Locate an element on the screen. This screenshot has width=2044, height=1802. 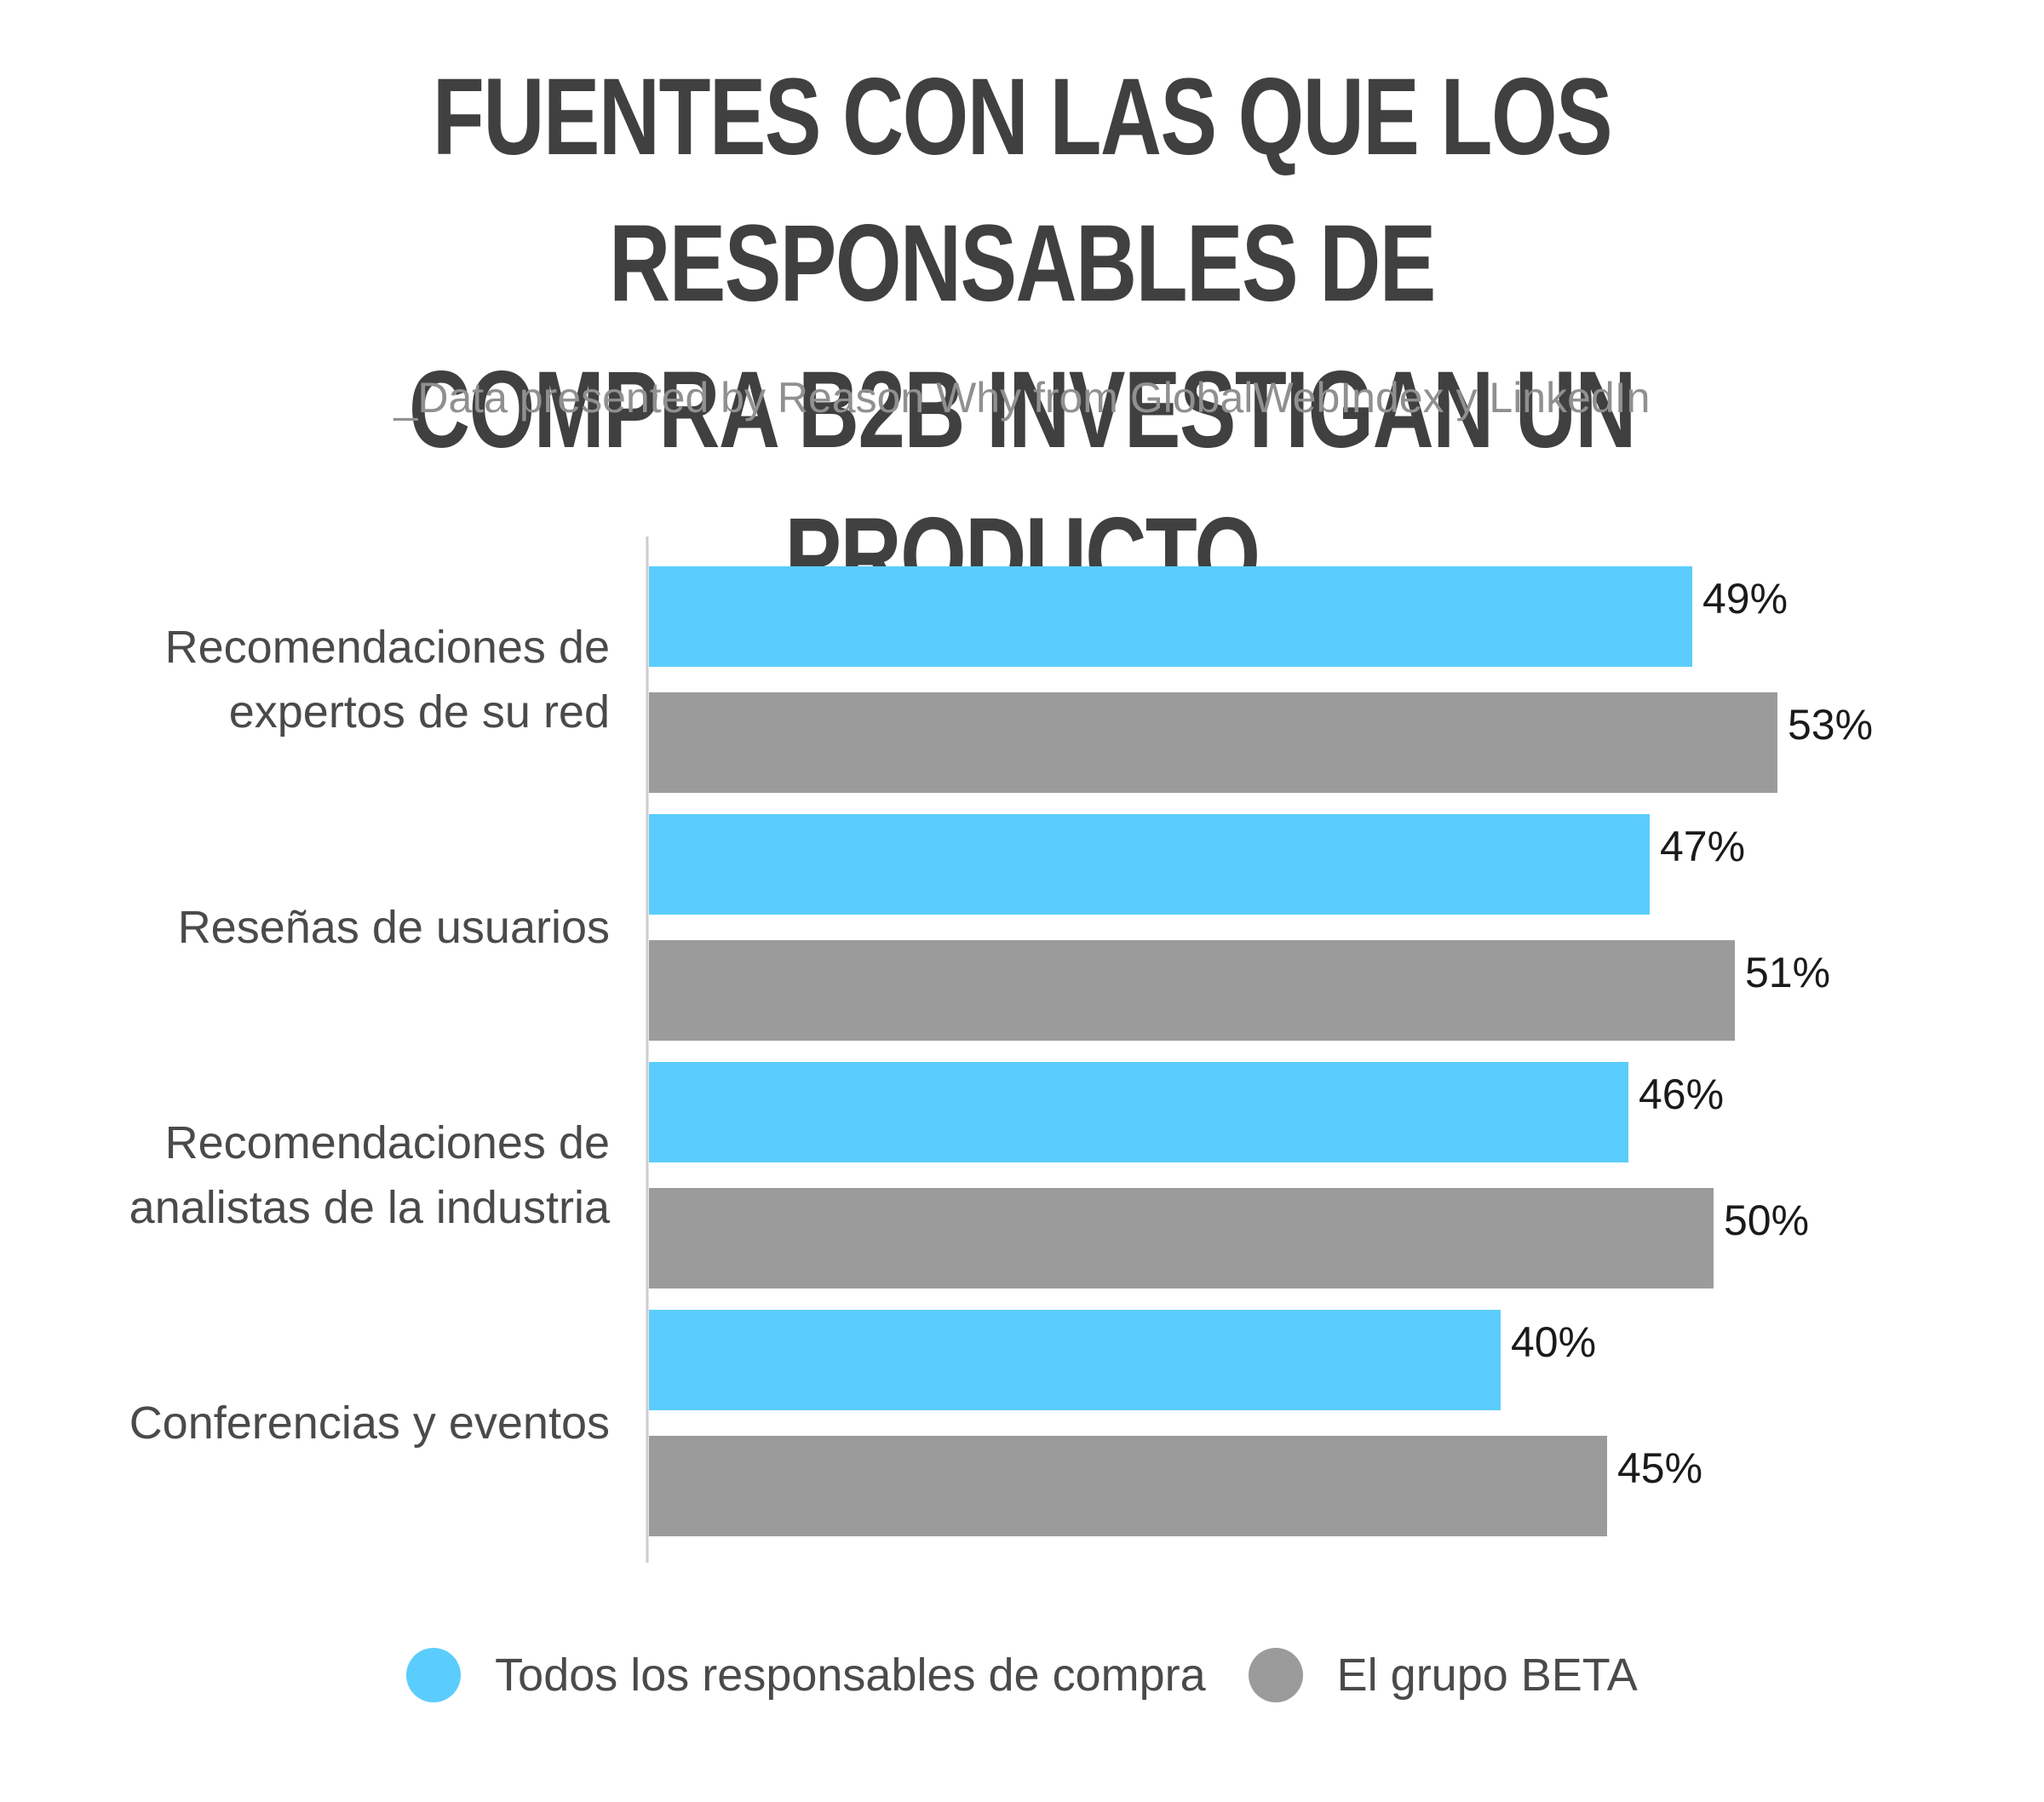
category-label-line: Reseñas de usuarios is located at coordinates (394, 928).